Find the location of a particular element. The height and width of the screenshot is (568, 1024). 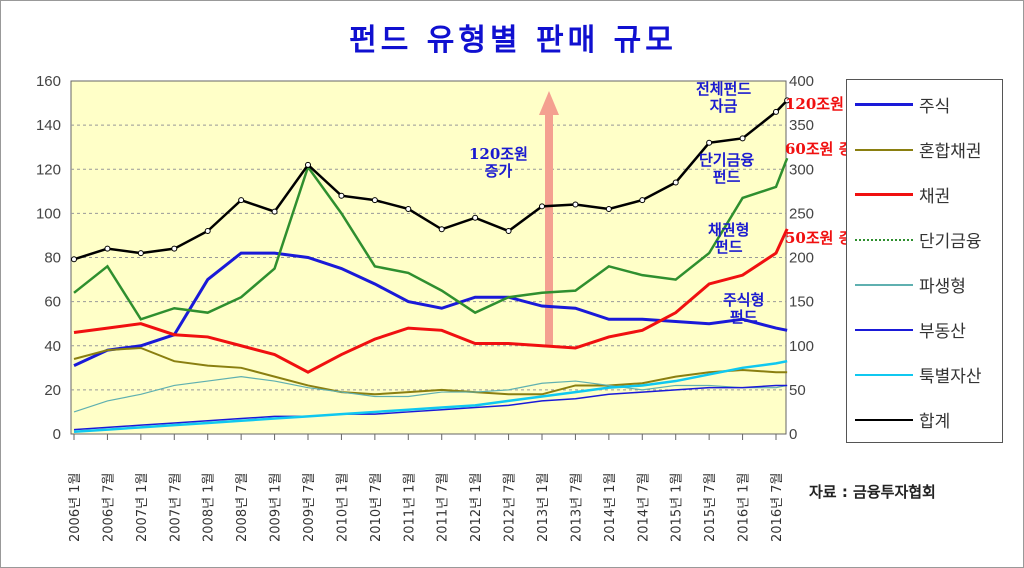

x-tick-label: 2009년 1월 is located at coordinates (276, 507).